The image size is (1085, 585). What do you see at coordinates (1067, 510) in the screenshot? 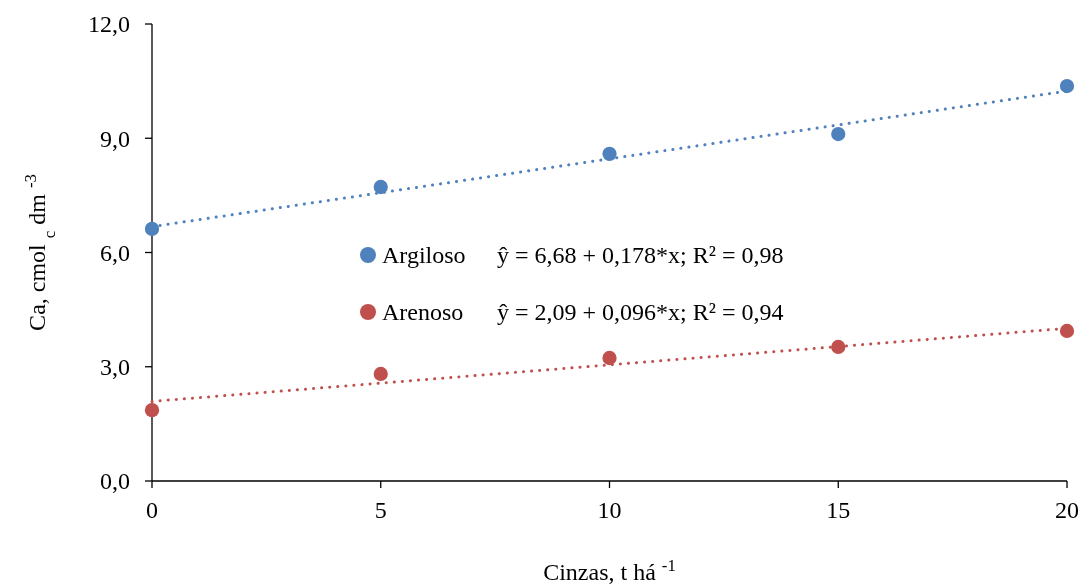
I see `x-tick-label: 20` at bounding box center [1067, 510].